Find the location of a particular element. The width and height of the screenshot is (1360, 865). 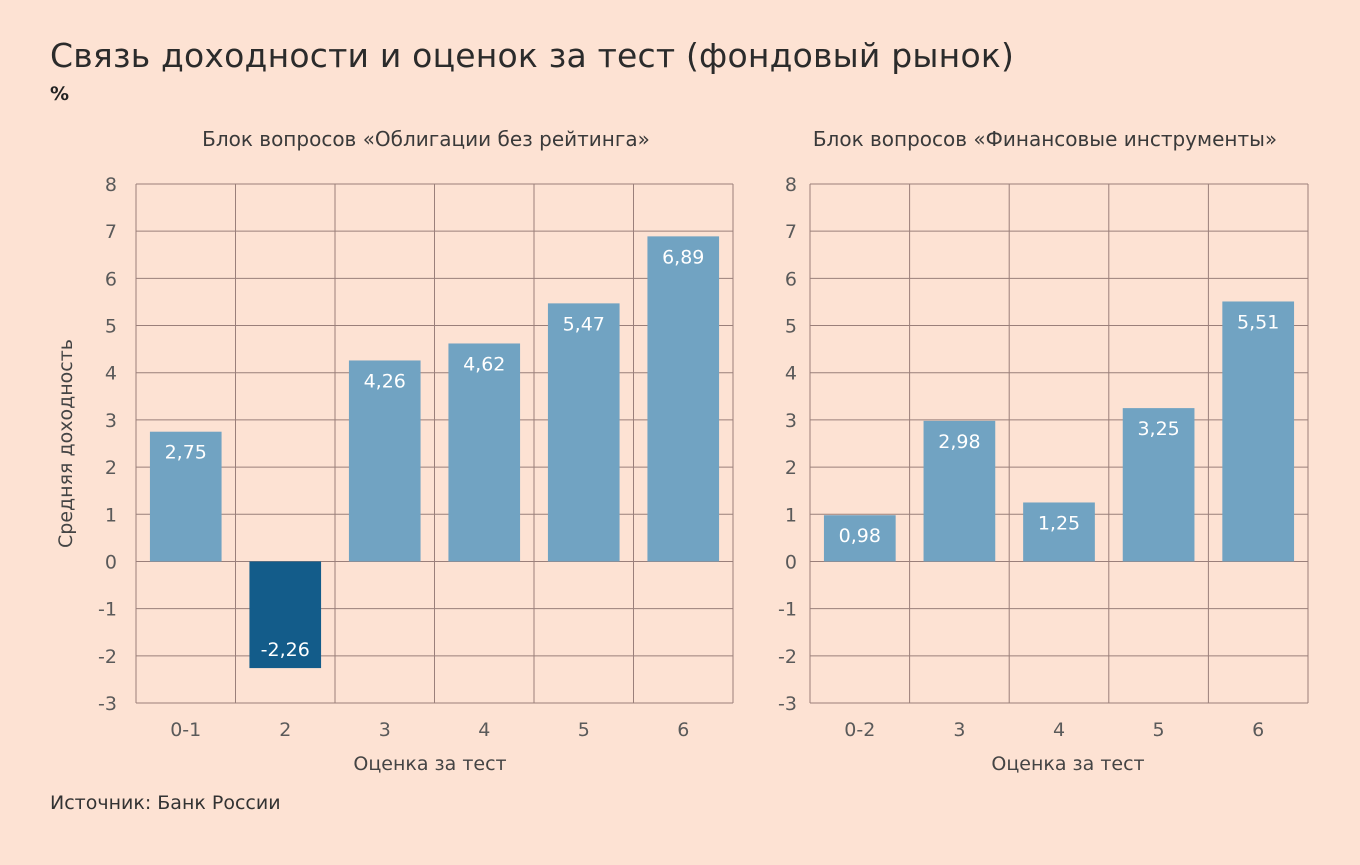

data-label: 4,26 is located at coordinates (385, 381).